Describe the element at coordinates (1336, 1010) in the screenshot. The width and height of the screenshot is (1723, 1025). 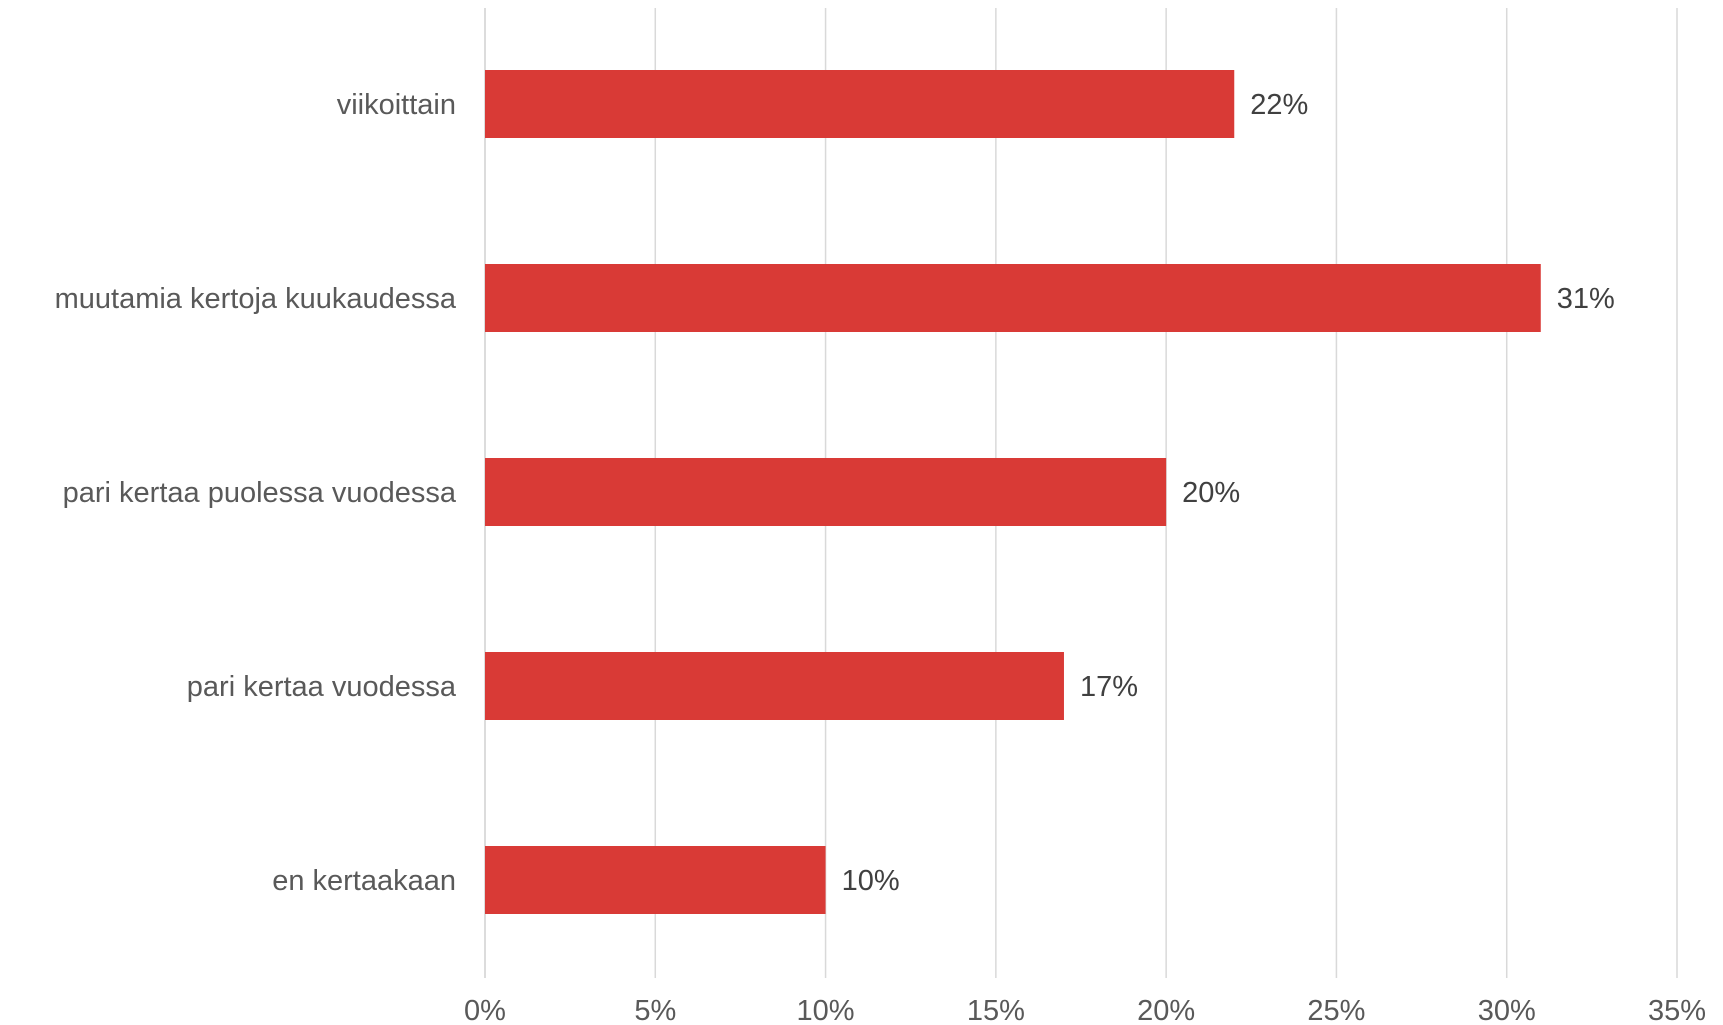
I see `x-tick-label: 25%` at that location.